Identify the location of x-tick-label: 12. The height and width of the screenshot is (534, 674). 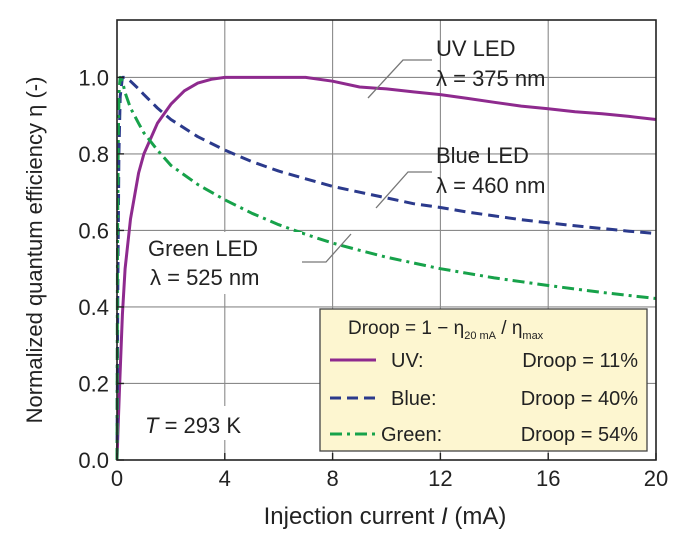
(440, 478).